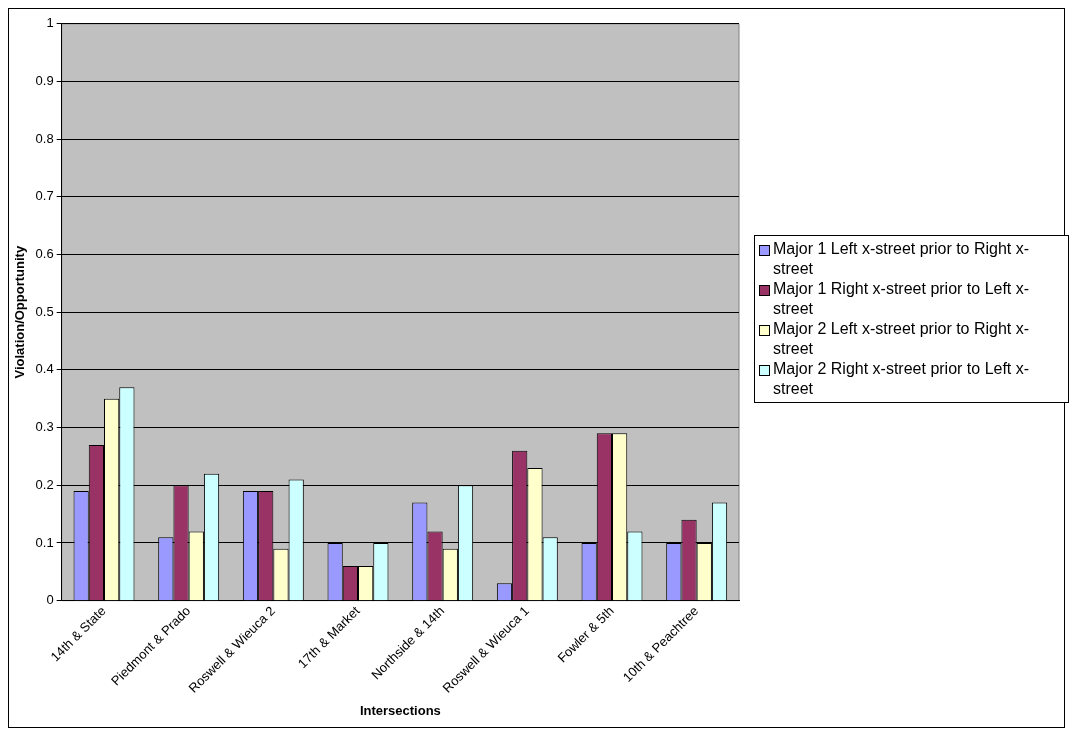  What do you see at coordinates (44, 254) in the screenshot?
I see `y-tick-label: 0.6` at bounding box center [44, 254].